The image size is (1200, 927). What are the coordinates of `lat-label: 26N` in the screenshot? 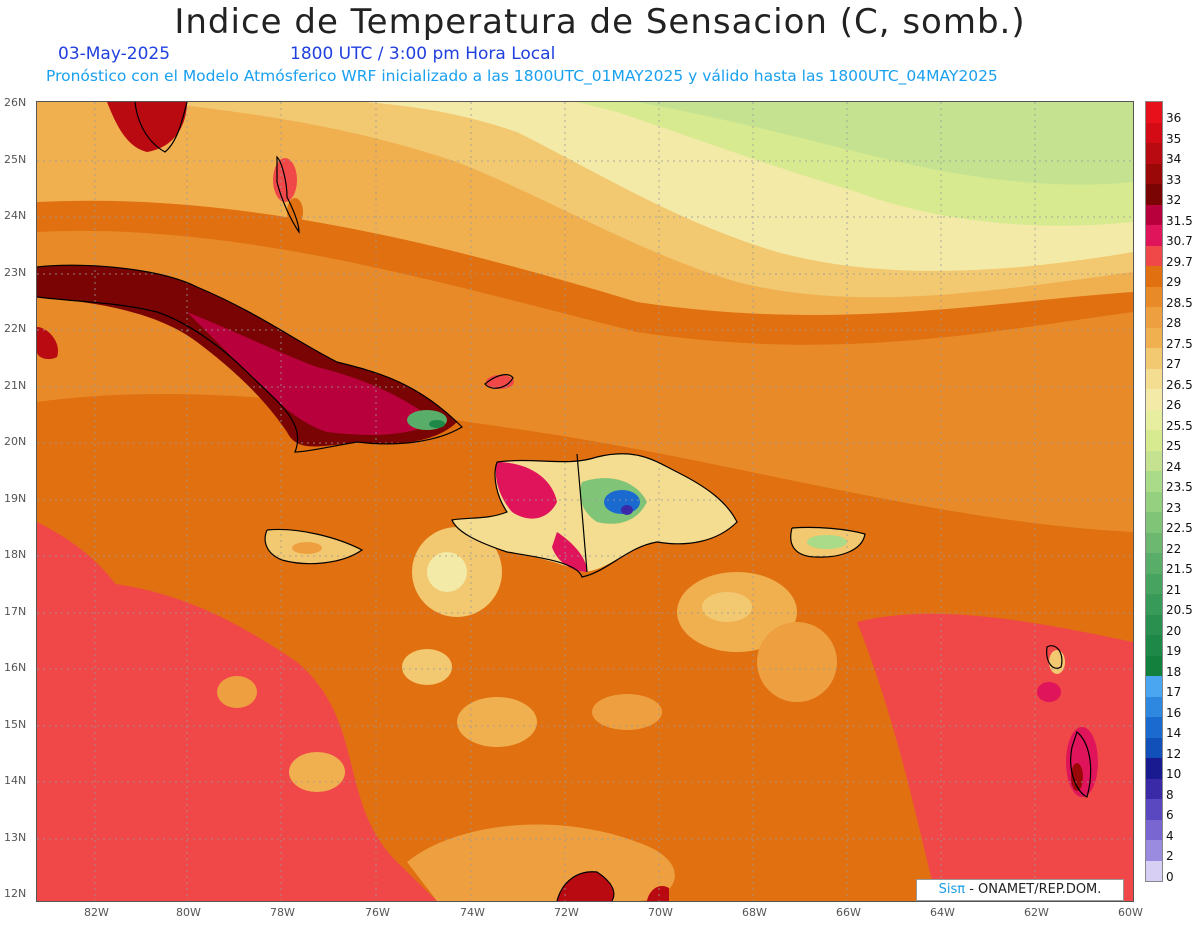 It's located at (15, 102).